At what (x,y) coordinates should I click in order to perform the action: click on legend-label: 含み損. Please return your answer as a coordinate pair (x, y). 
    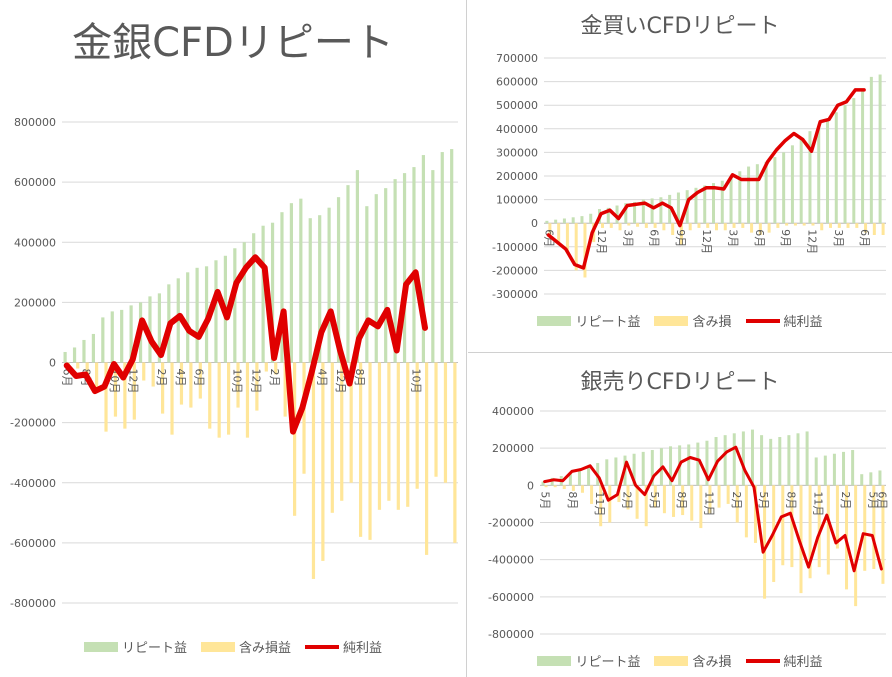
    Looking at the image, I should click on (712, 662).